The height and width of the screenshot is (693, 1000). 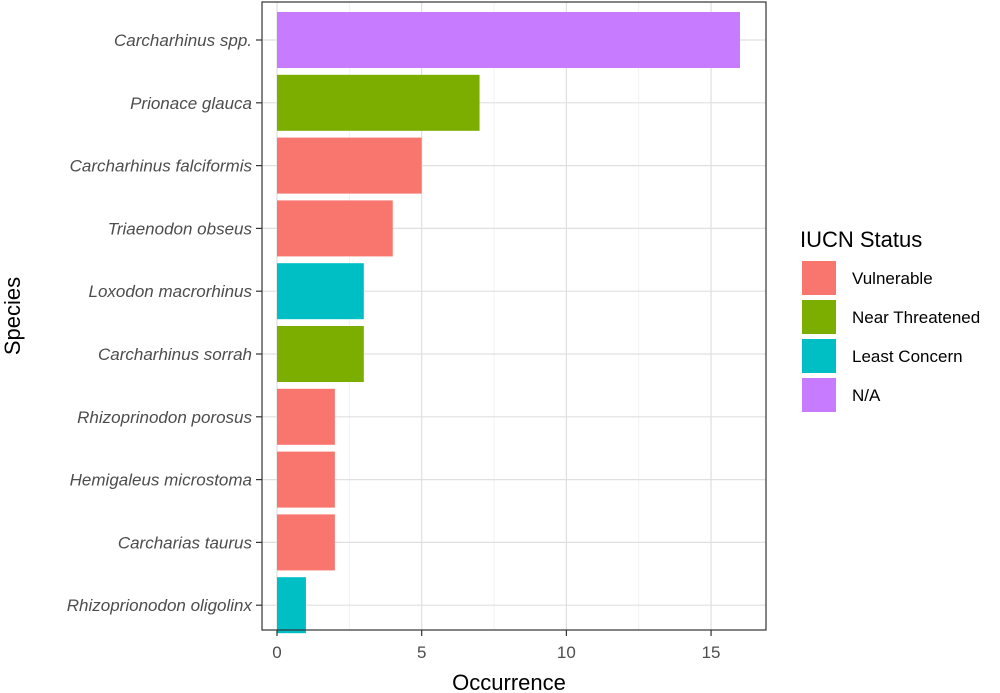 I want to click on legend-title: IUCN Status, so click(x=861, y=239).